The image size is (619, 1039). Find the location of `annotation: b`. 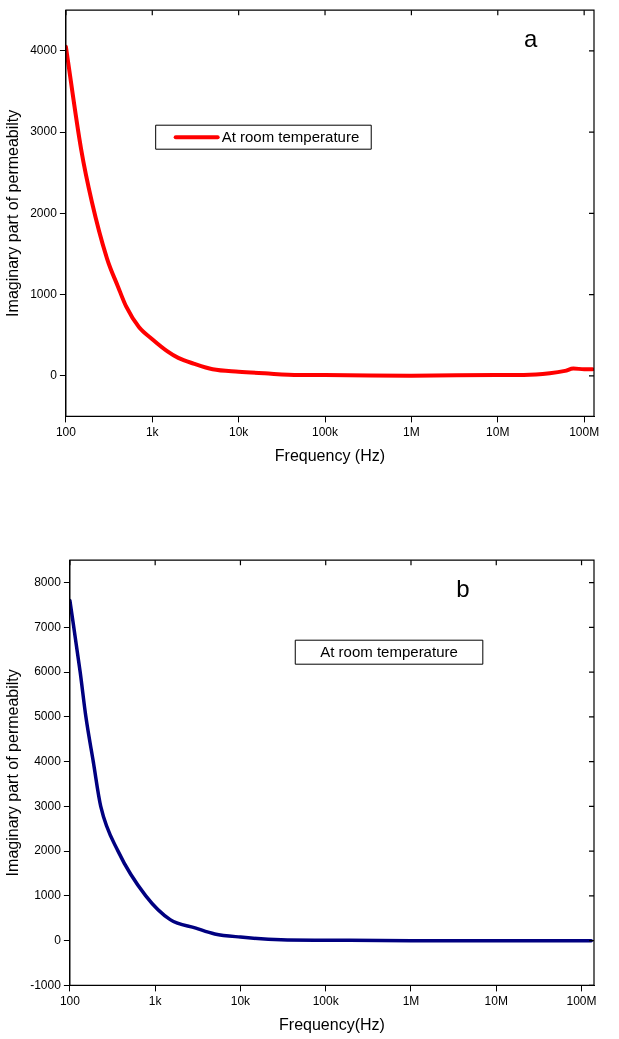

annotation: b is located at coordinates (463, 588).